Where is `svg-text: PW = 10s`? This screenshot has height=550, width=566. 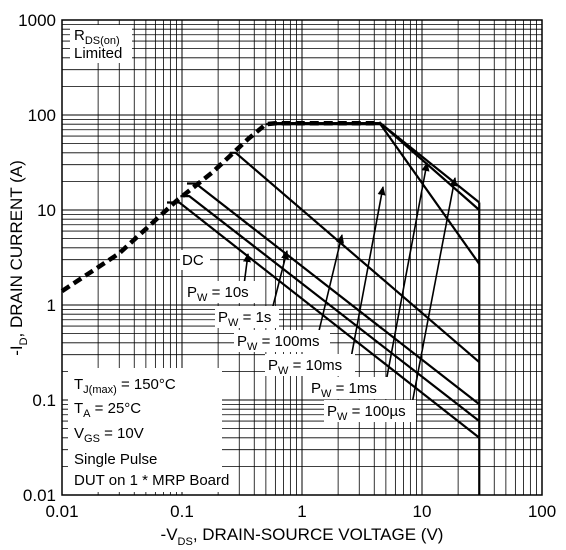 svg-text: PW = 10s is located at coordinates (218, 294).